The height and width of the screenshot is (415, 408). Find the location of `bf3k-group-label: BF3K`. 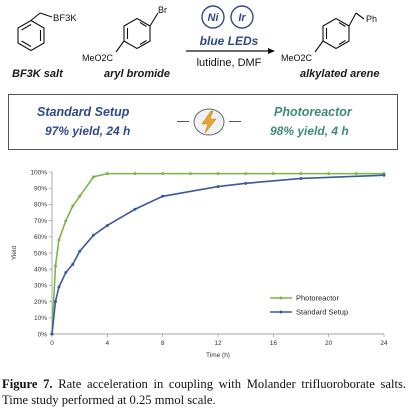

bf3k-group-label: BF3K is located at coordinates (65, 18).